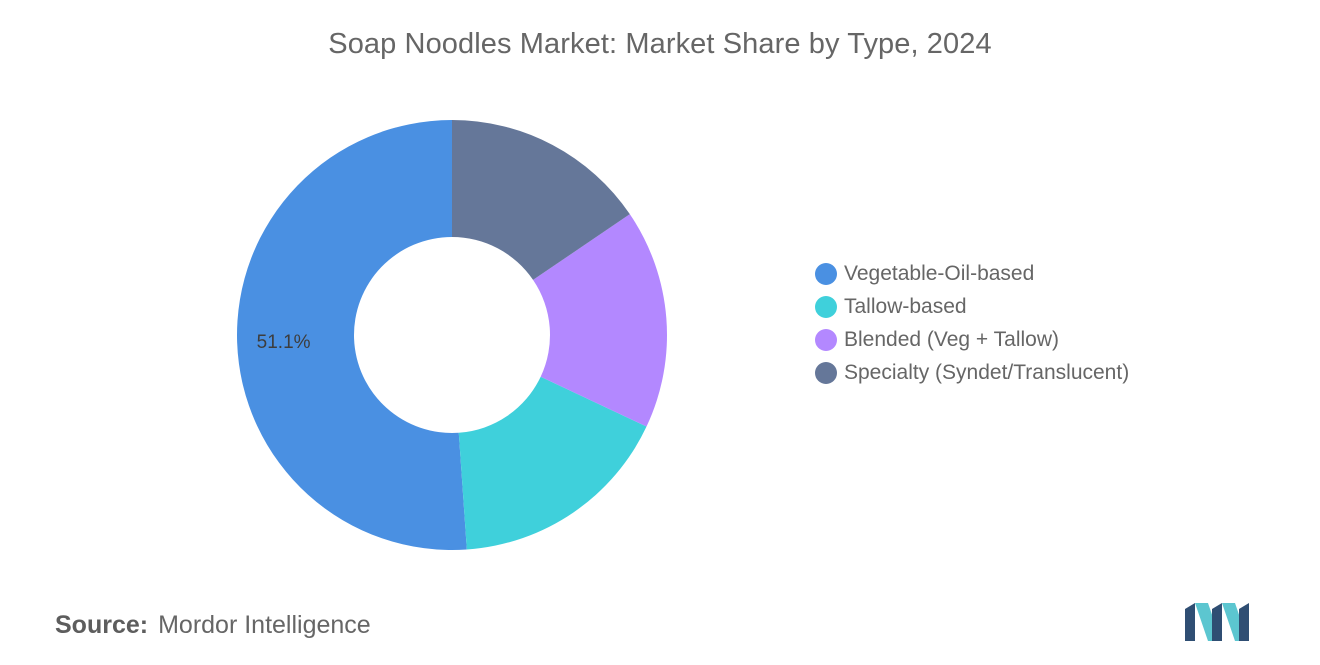  I want to click on slice-tallow-based, so click(552, 463).